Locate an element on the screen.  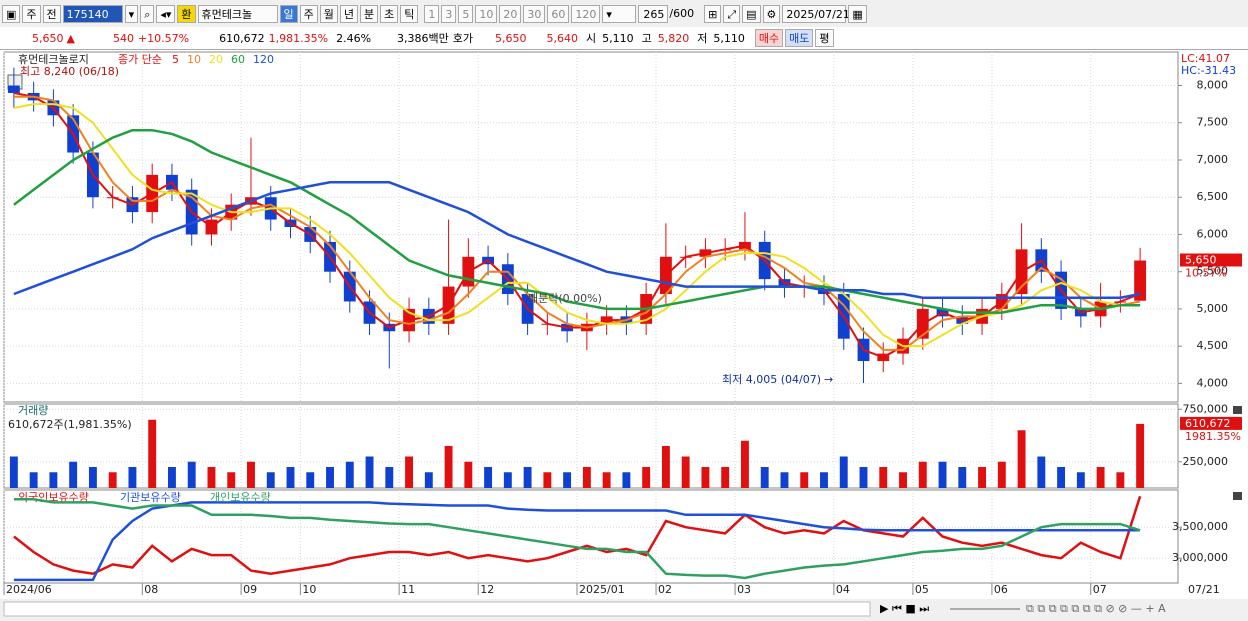
last-change: 10.57% is located at coordinates (1206, 273).